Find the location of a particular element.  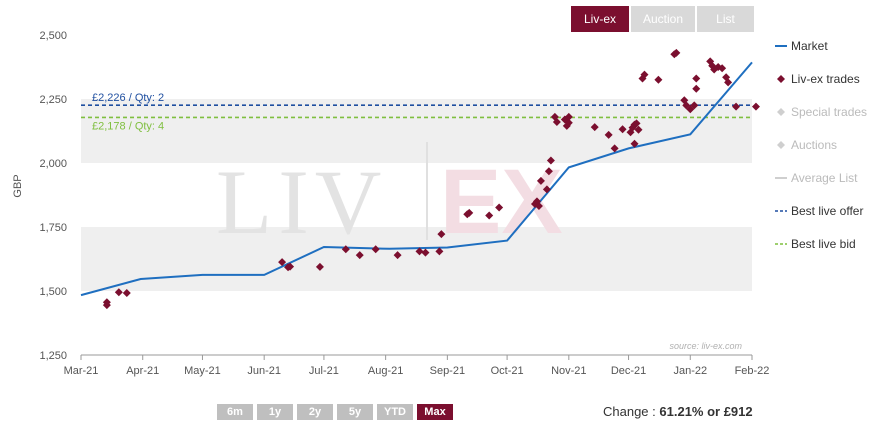

x-tick-label: Sep-21 is located at coordinates (447, 371).